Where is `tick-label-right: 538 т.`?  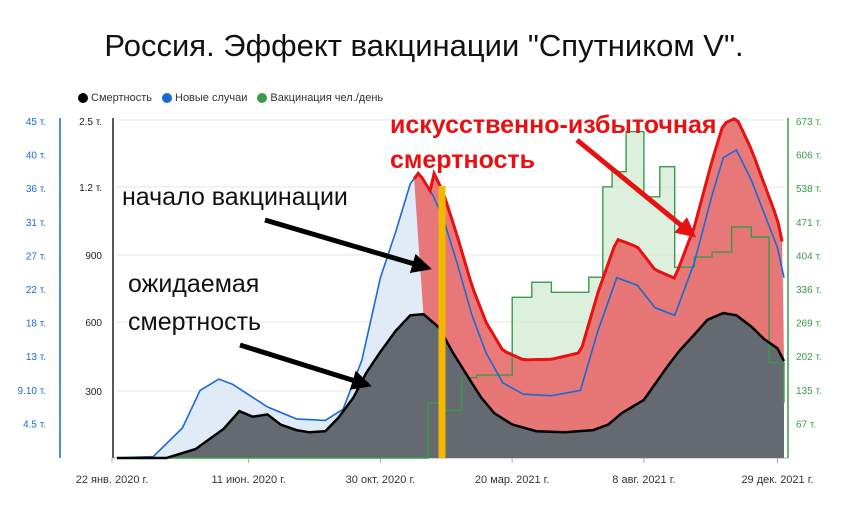
tick-label-right: 538 т. is located at coordinates (809, 189).